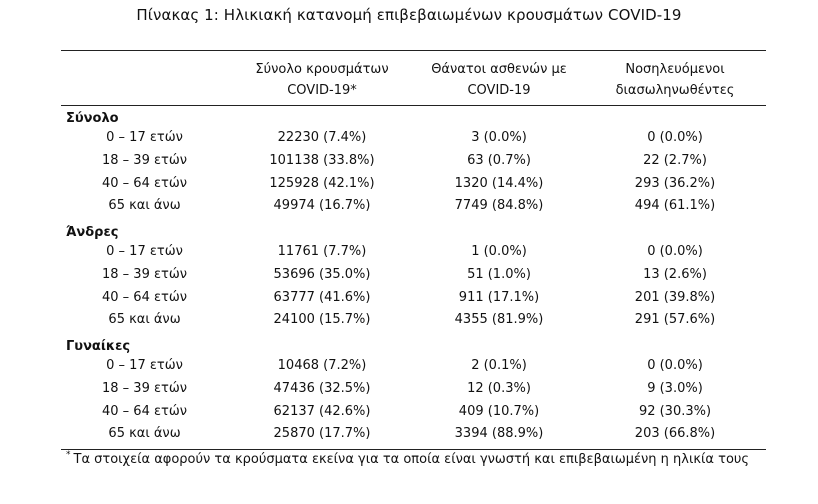 The height and width of the screenshot is (504, 818). What do you see at coordinates (413, 105) in the screenshot?
I see `table-header-rule` at bounding box center [413, 105].